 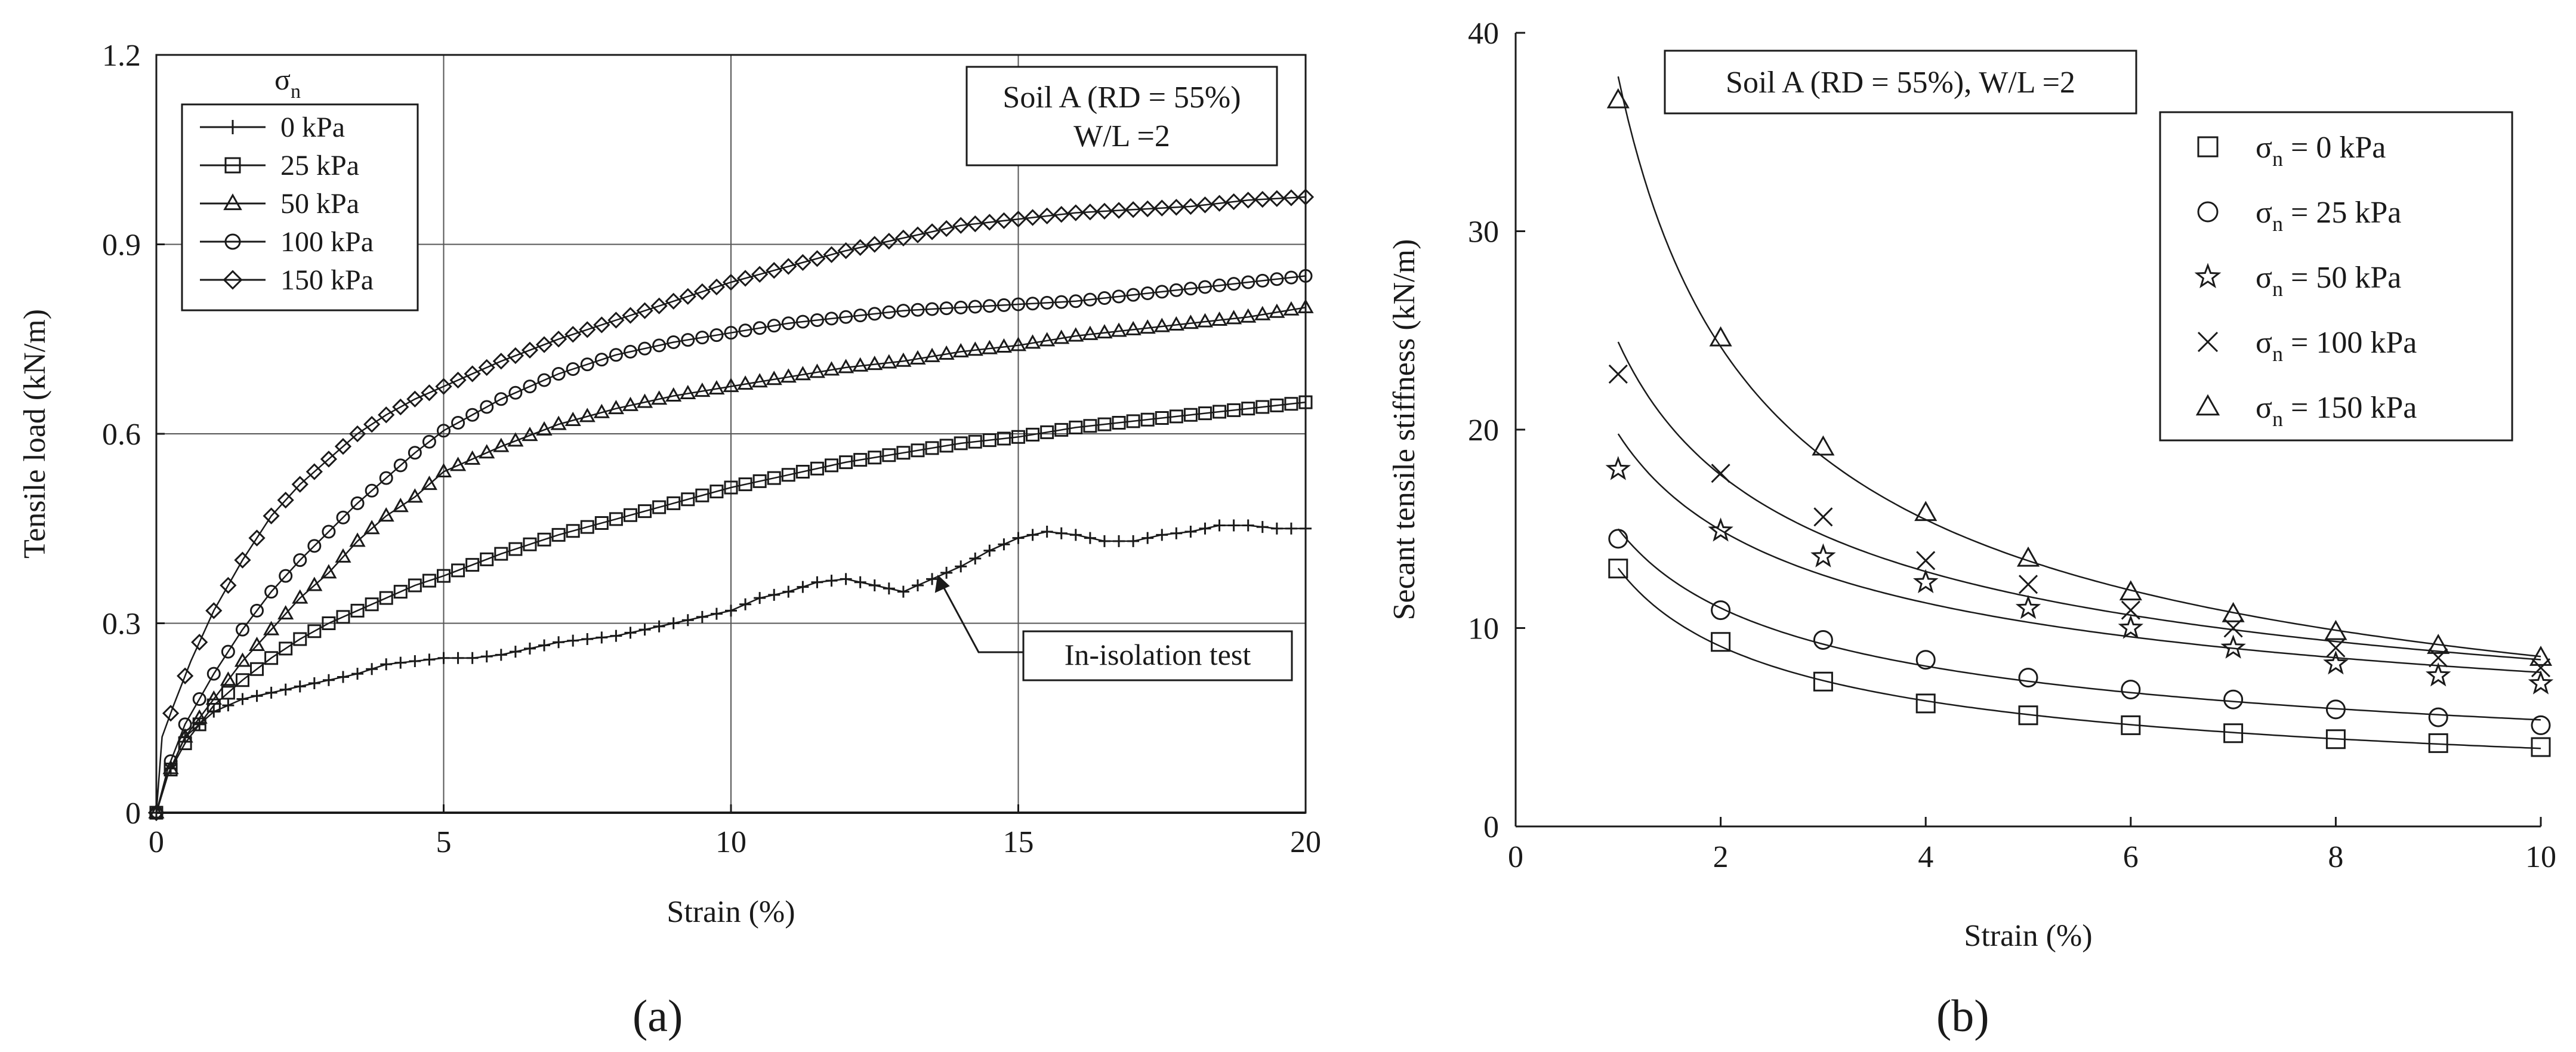 What do you see at coordinates (320, 204) in the screenshot?
I see `legend-label: 50 kPa` at bounding box center [320, 204].